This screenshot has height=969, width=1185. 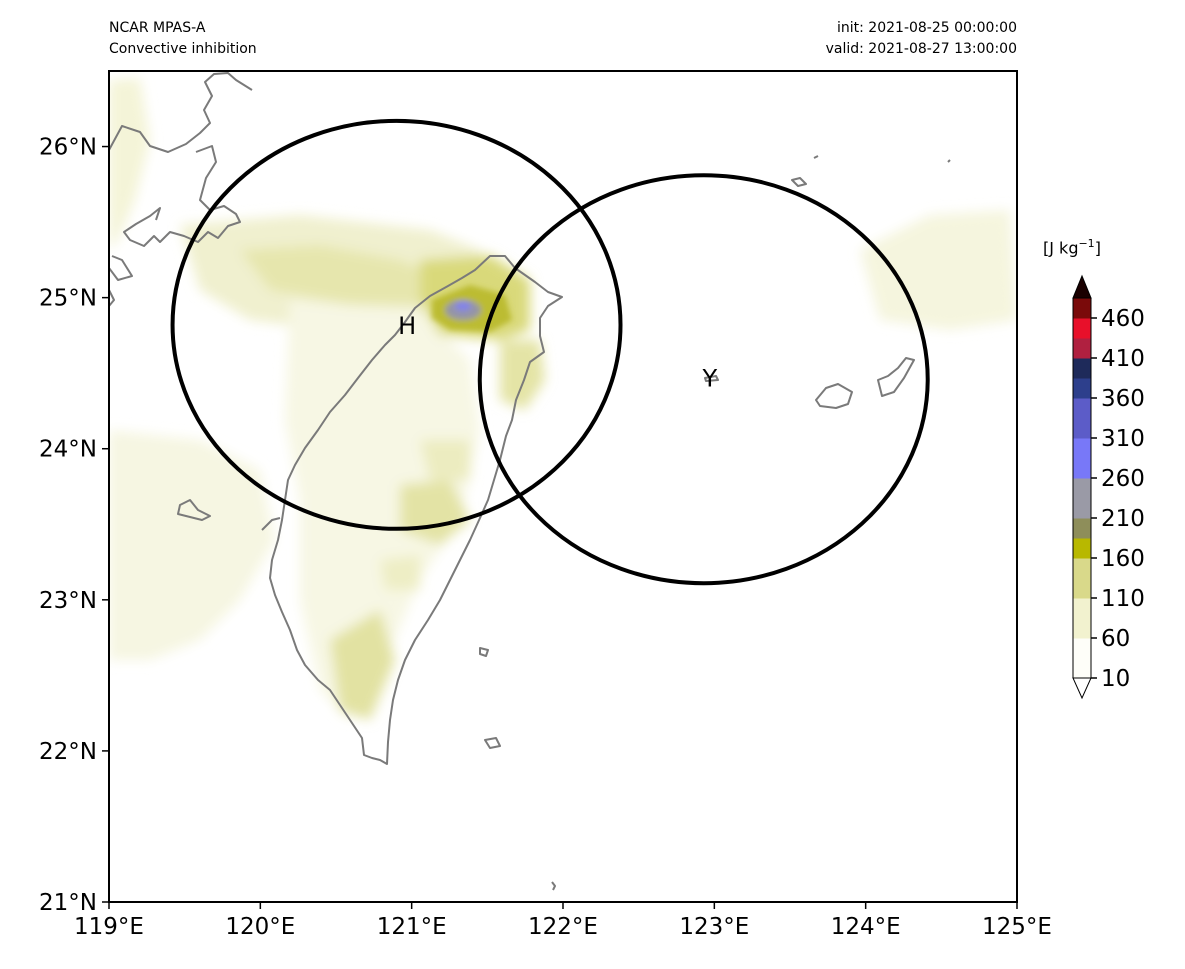 What do you see at coordinates (260, 927) in the screenshot?
I see `lon-tick-label: 120°E` at bounding box center [260, 927].